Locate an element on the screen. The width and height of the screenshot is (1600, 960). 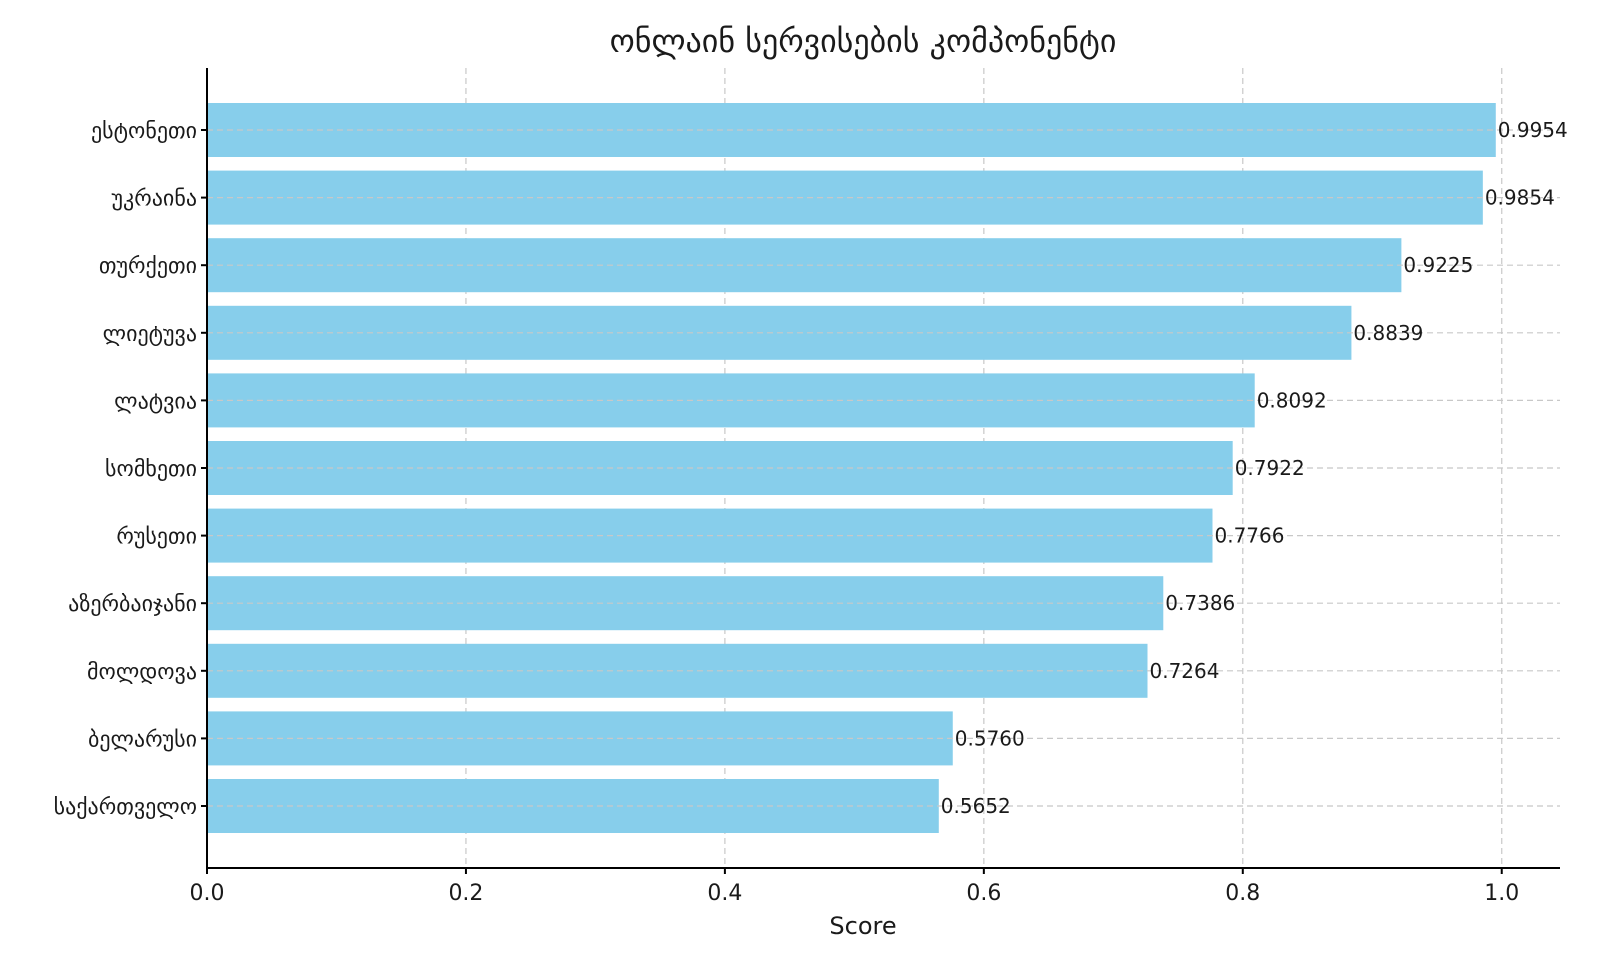
x-tick-label: 0.6 is located at coordinates (983, 893).